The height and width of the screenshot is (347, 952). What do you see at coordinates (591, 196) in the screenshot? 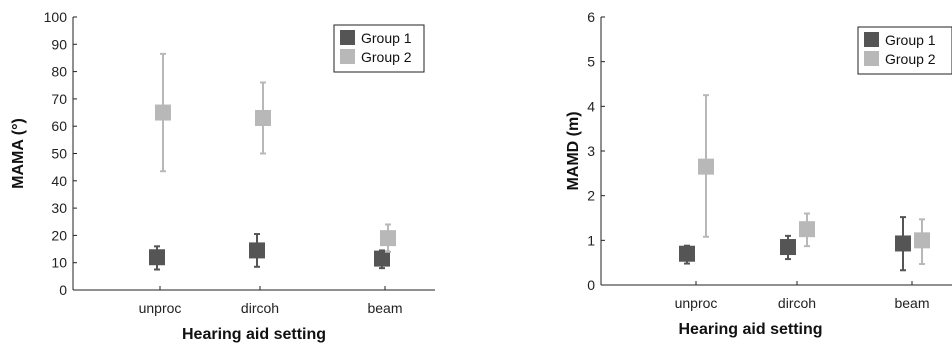
I see `y-tick-label: 2` at bounding box center [591, 196].